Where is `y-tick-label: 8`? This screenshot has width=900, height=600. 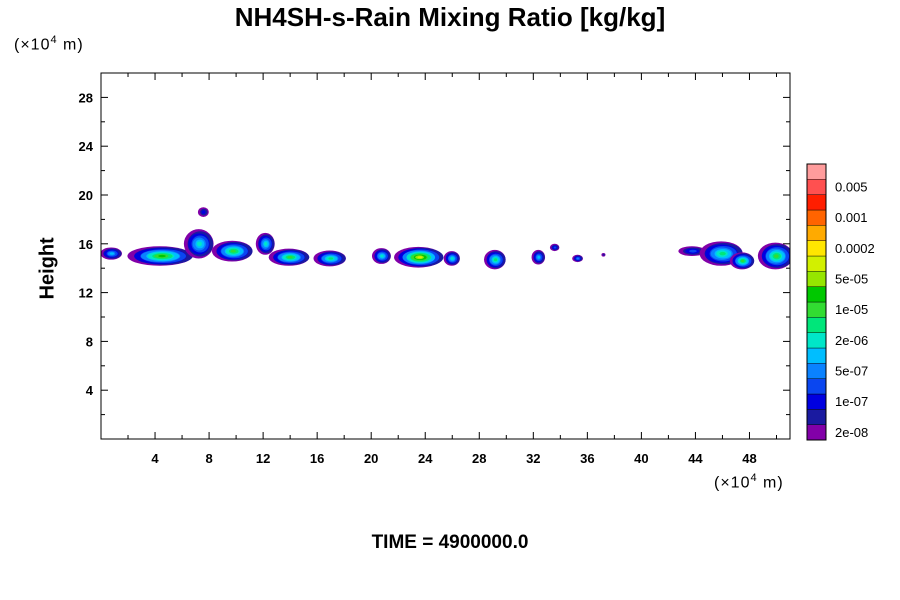 y-tick-label: 8 is located at coordinates (89, 341).